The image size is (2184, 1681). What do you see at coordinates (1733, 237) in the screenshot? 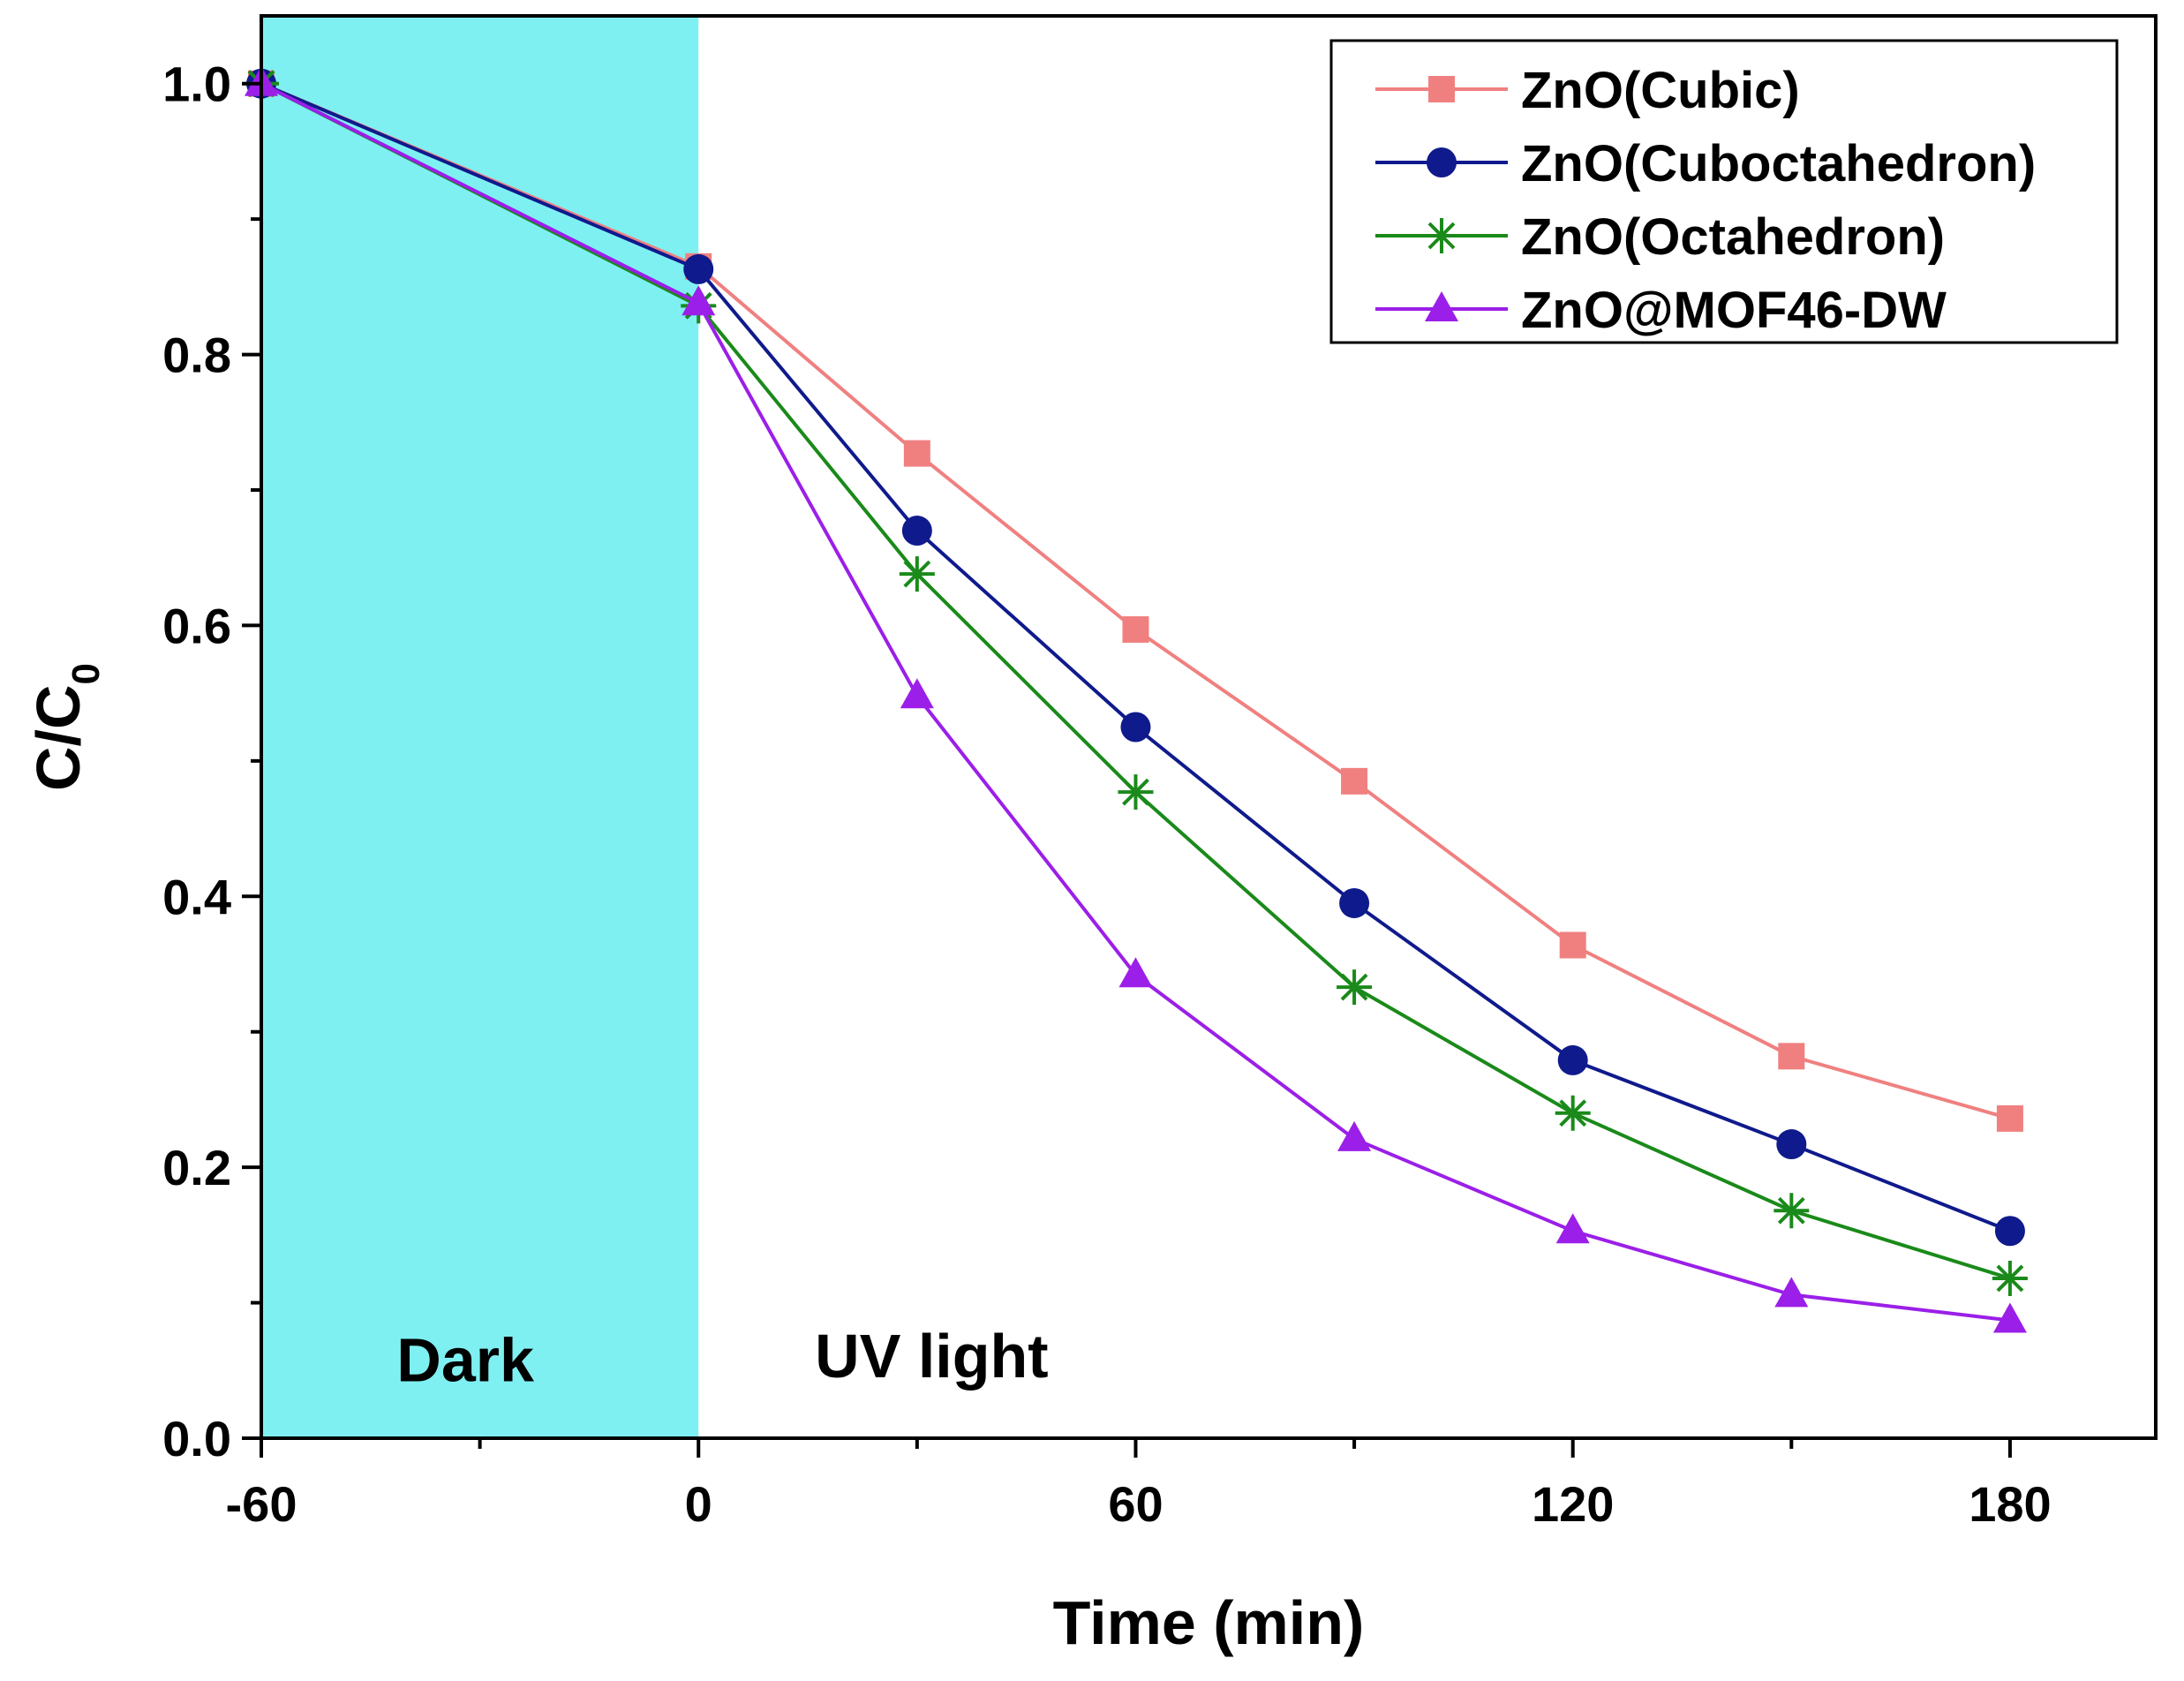
I see `legend-label: ZnO(Octahedron)` at bounding box center [1733, 237].